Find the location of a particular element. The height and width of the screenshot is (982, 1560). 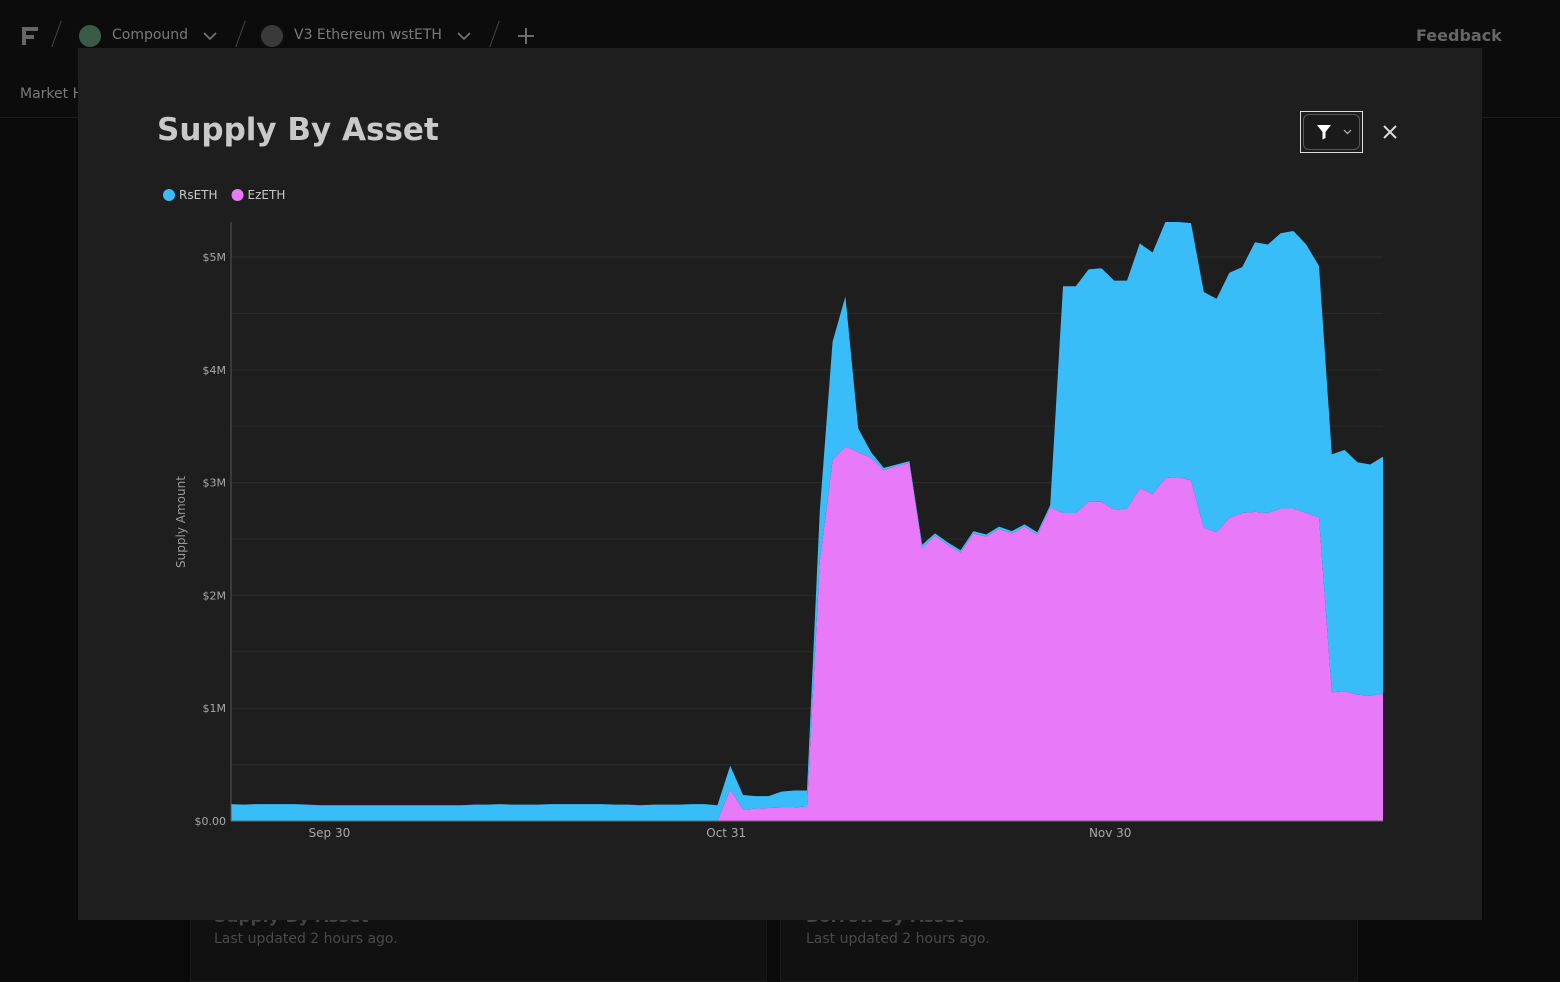

market-select: V3 Ethereum wstETH is located at coordinates (368, 35).